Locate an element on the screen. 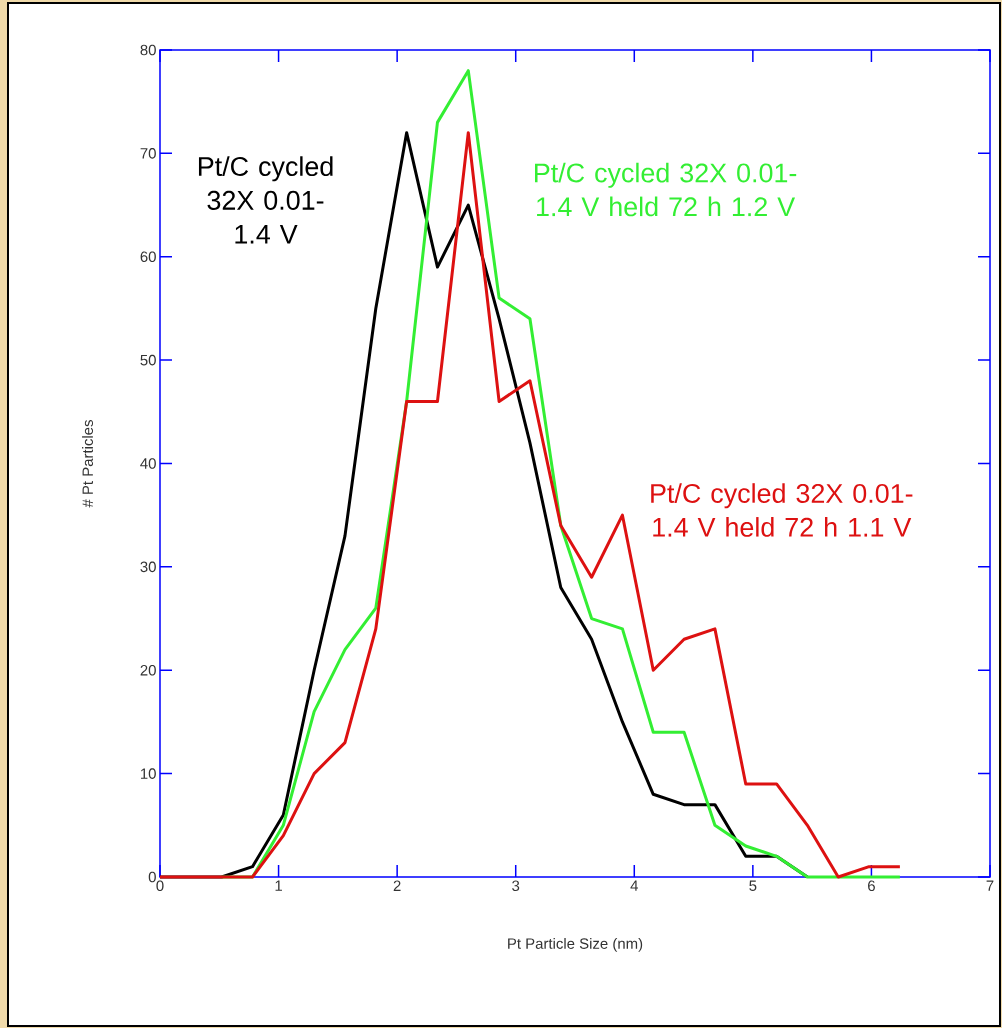 The height and width of the screenshot is (1028, 1002). text: Pt/C cycled 32X 0.01-1.4 V is located at coordinates (265, 200).